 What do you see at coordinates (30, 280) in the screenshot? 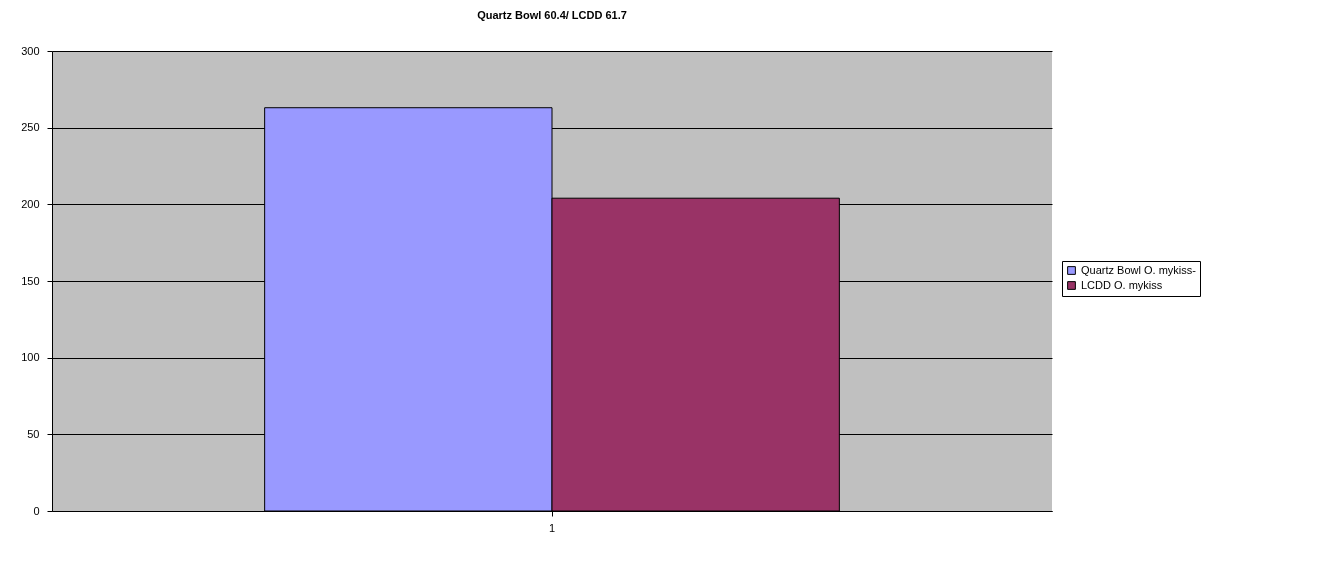
I see `y-tick-label: 150` at bounding box center [30, 280].